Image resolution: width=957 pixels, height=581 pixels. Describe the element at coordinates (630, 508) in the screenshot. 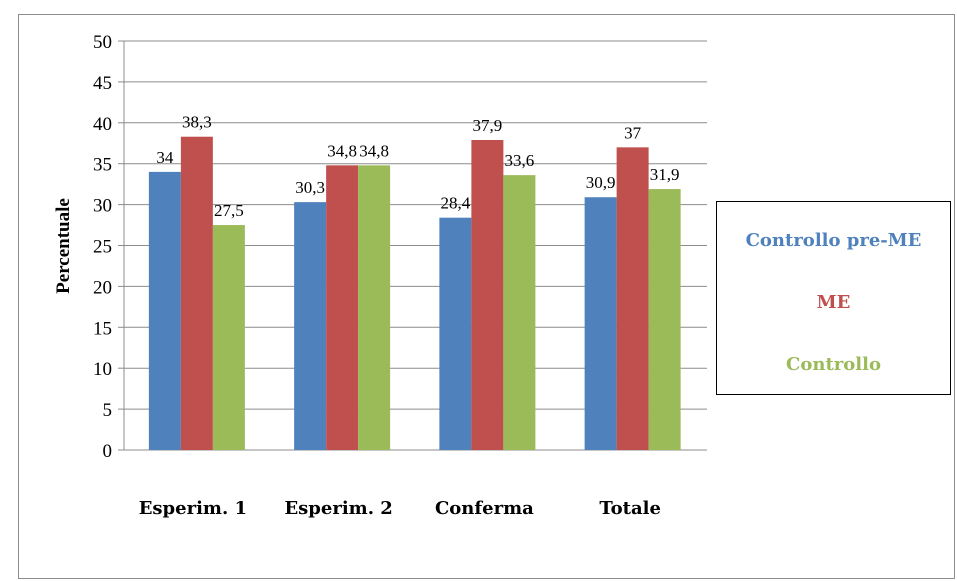

I see `category-label: Totale` at that location.